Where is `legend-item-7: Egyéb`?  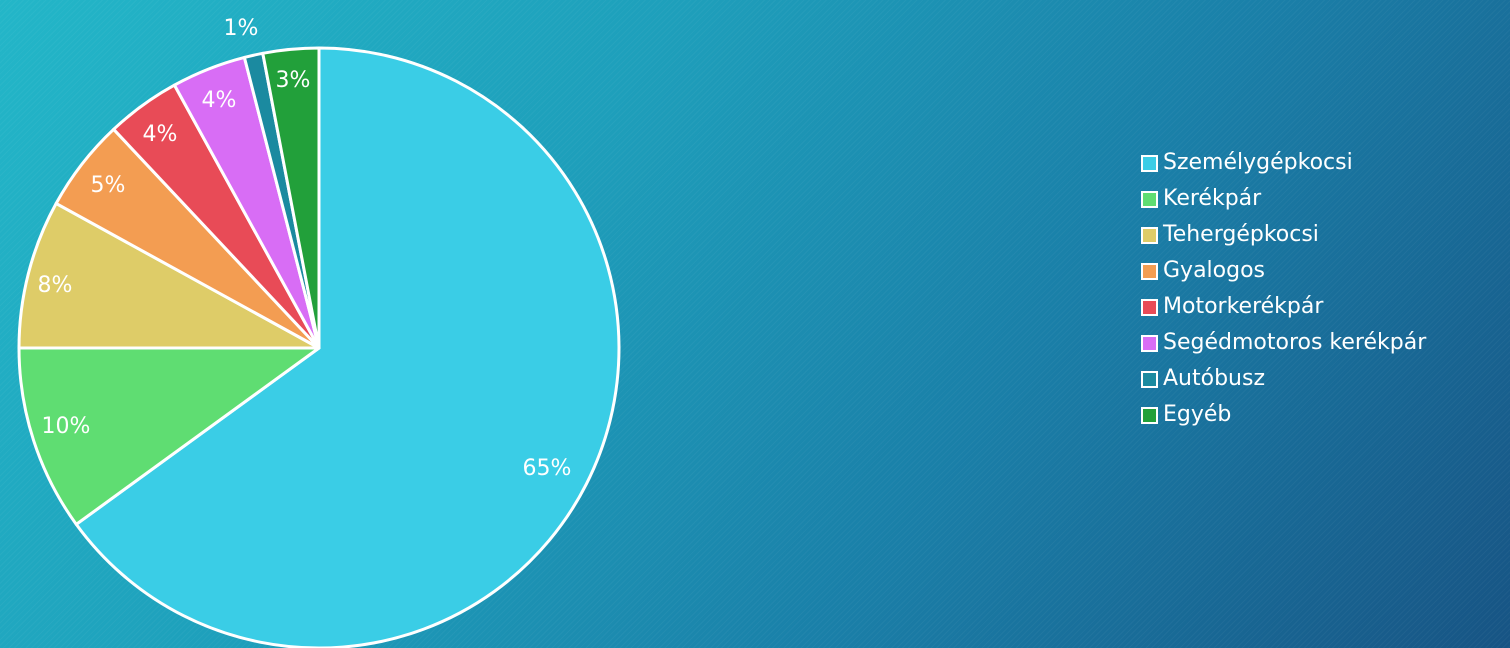
legend-item-7: Egyéb is located at coordinates (1283, 415).